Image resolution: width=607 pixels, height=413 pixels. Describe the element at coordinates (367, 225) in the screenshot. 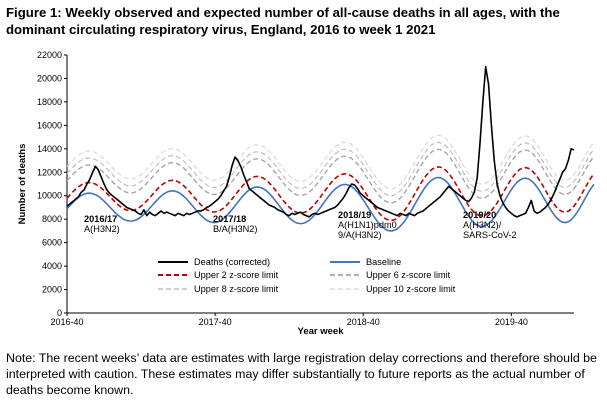

I see `virus-label: A(H1N1)pdm0` at that location.